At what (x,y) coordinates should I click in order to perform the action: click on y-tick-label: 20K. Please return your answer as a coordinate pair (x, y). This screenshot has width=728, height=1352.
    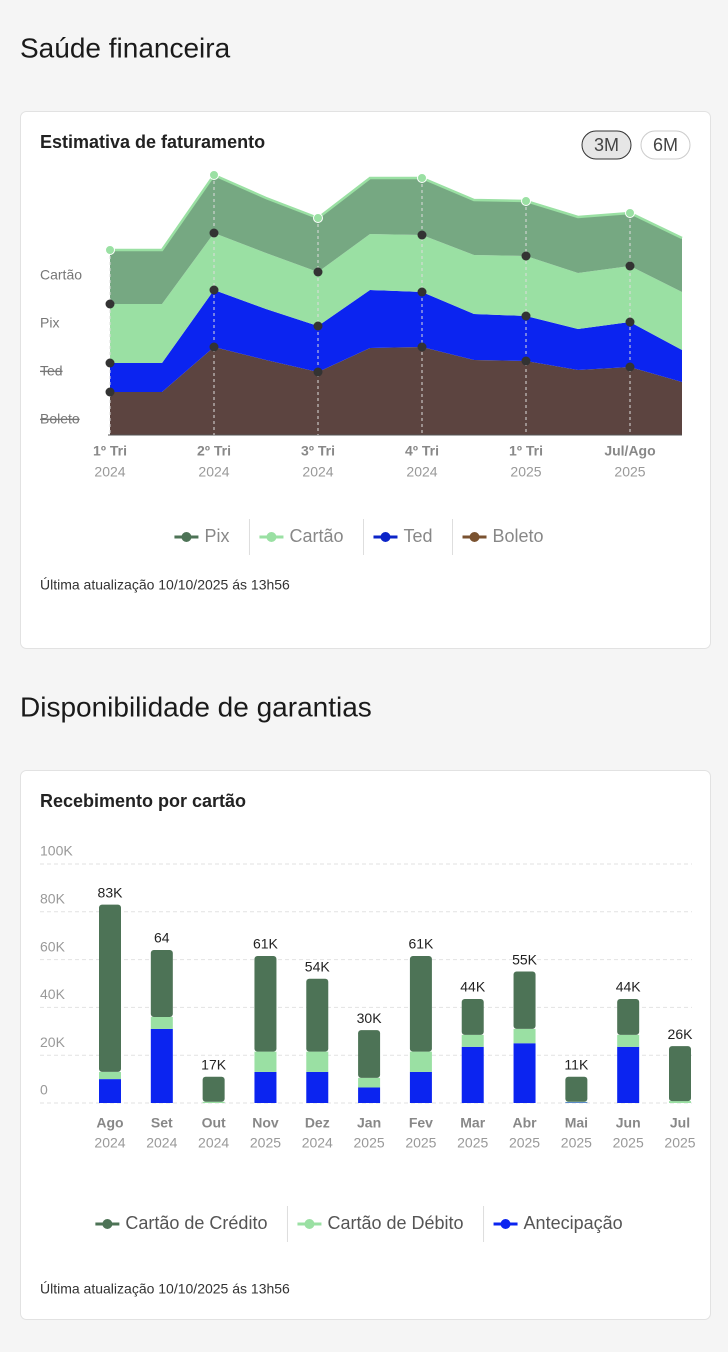
    Looking at the image, I should click on (53, 1042).